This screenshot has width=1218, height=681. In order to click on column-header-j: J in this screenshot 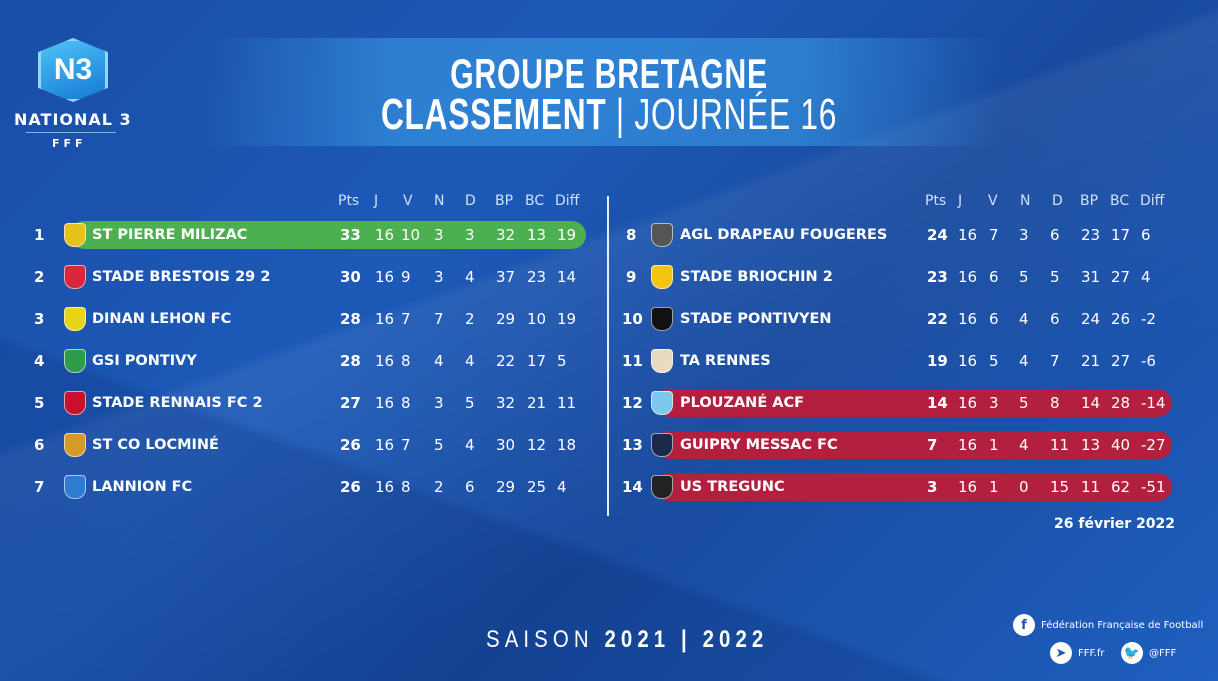, I will do `click(960, 201)`.